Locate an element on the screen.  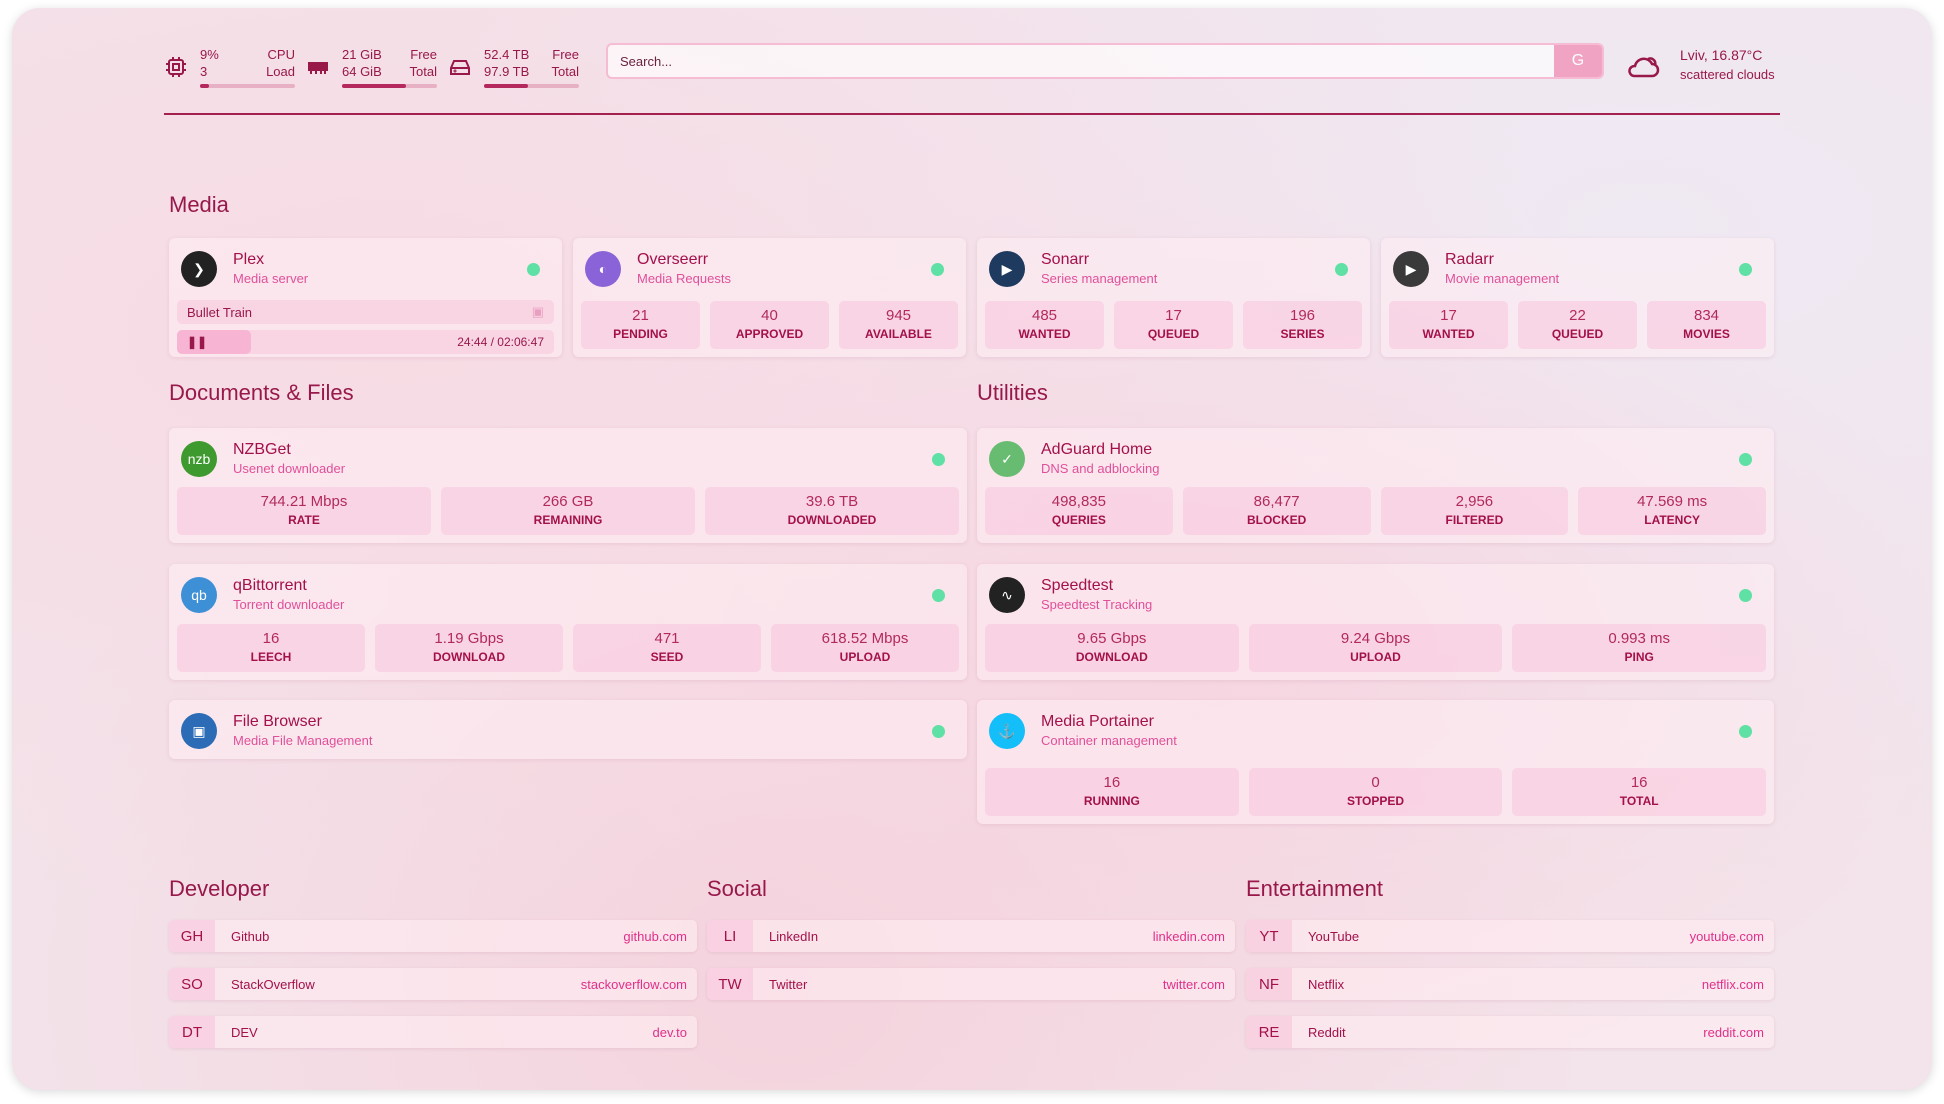
stat-block-queued: 22 QUEUED is located at coordinates (1577, 325).